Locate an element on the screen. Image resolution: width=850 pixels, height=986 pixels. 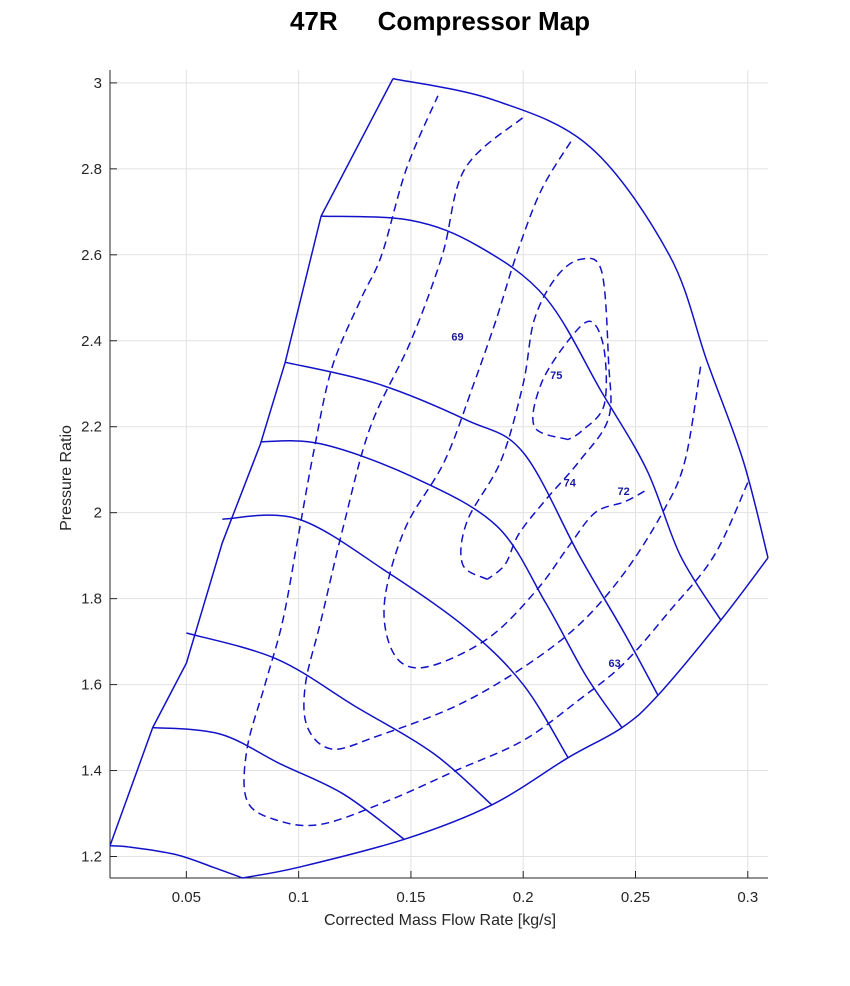
y-tick-label: 2.2 is located at coordinates (91, 427).